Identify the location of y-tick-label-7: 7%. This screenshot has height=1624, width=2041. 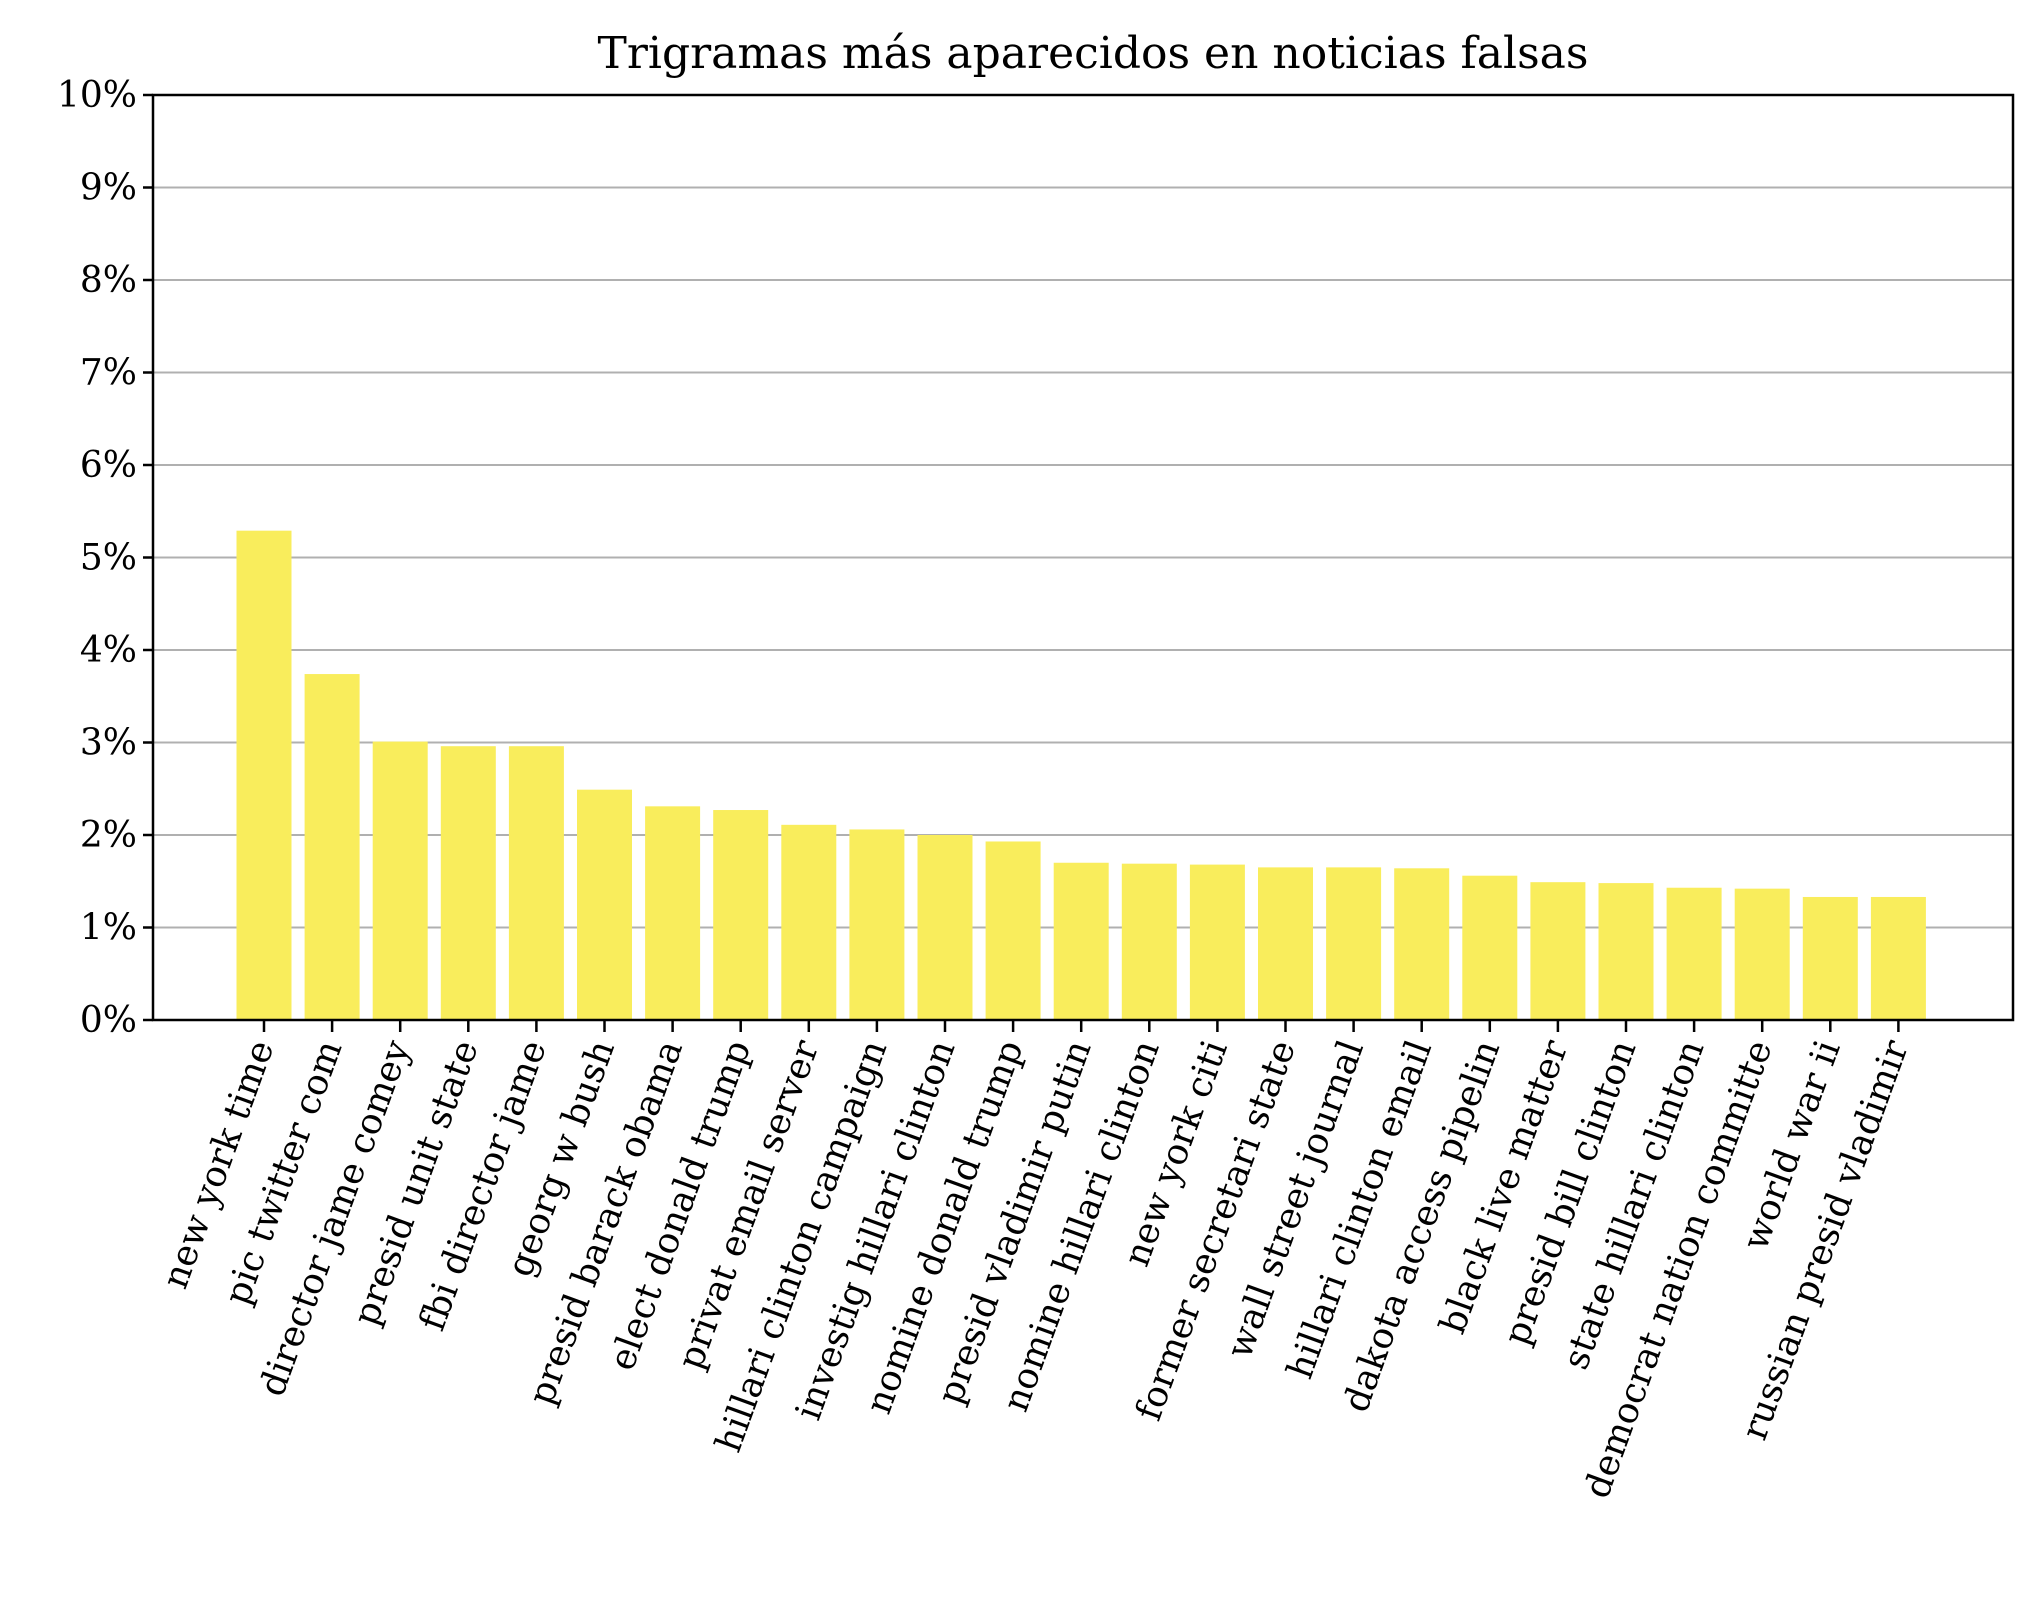
(108, 373).